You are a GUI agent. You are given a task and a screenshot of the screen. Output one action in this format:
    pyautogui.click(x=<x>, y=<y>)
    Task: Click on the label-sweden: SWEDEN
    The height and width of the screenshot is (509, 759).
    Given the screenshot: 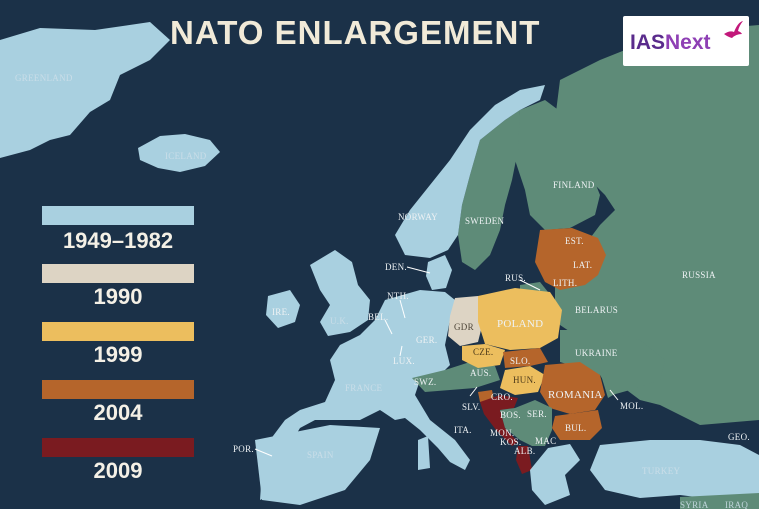 What is the action you would take?
    pyautogui.click(x=485, y=221)
    